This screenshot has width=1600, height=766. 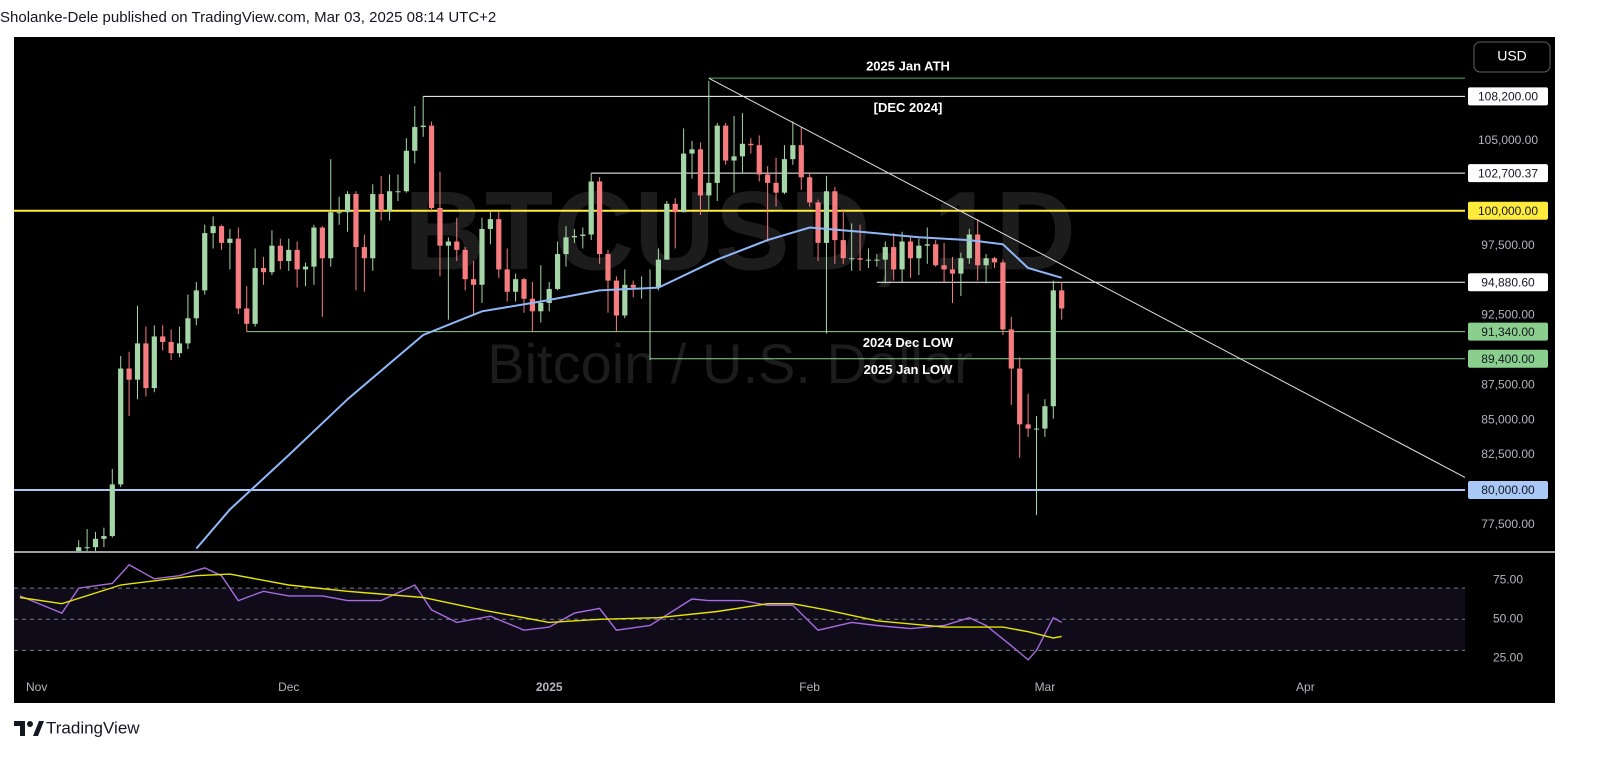 I want to click on y-tick-label: 105,000.00, so click(x=1508, y=140).